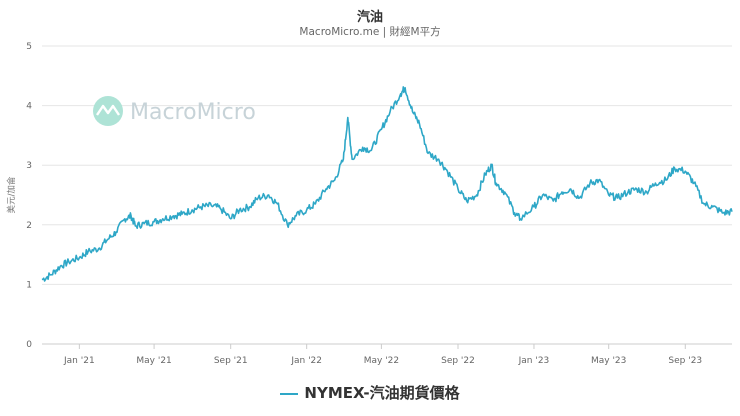  I want to click on x-tick-label: May '21, so click(153, 361).